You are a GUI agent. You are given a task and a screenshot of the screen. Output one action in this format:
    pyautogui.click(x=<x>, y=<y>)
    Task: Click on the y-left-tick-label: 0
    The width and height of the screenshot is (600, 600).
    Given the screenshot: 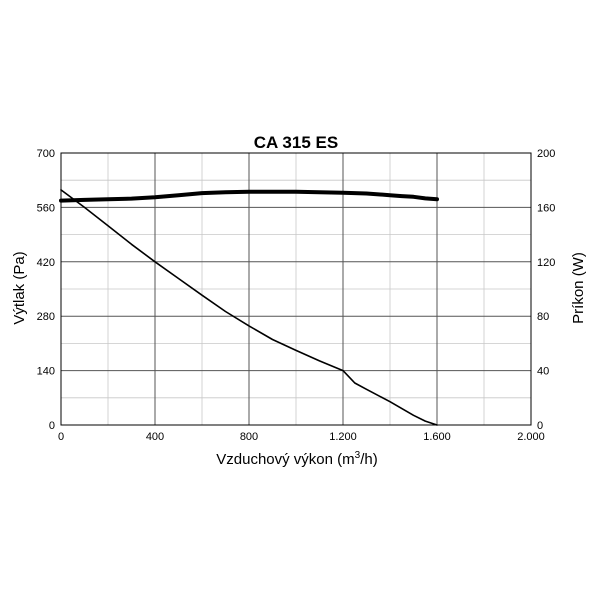 What is the action you would take?
    pyautogui.click(x=52, y=426)
    